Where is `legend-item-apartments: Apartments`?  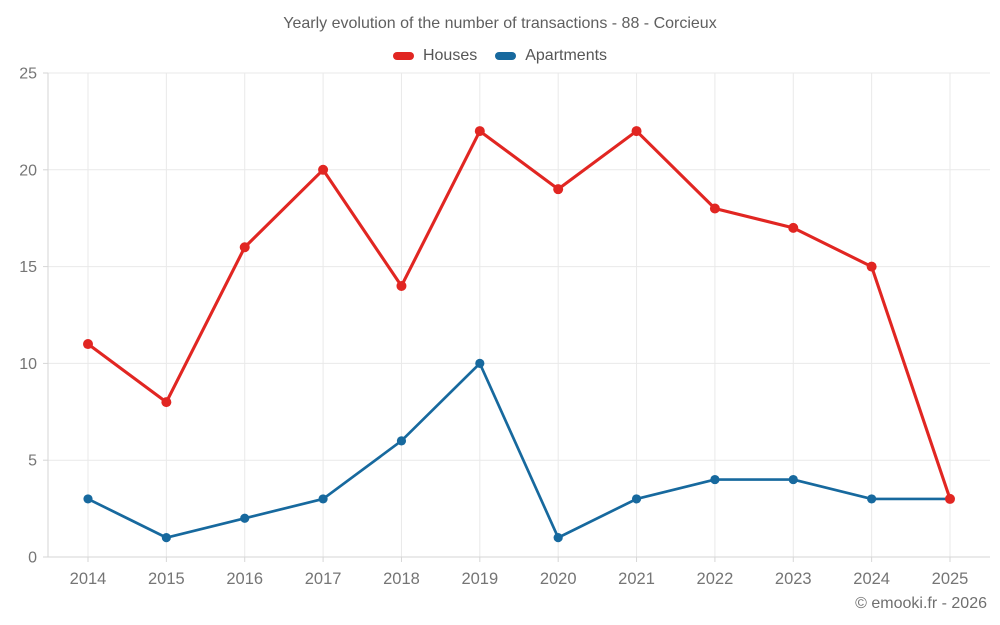
legend-item-apartments: Apartments is located at coordinates (551, 56).